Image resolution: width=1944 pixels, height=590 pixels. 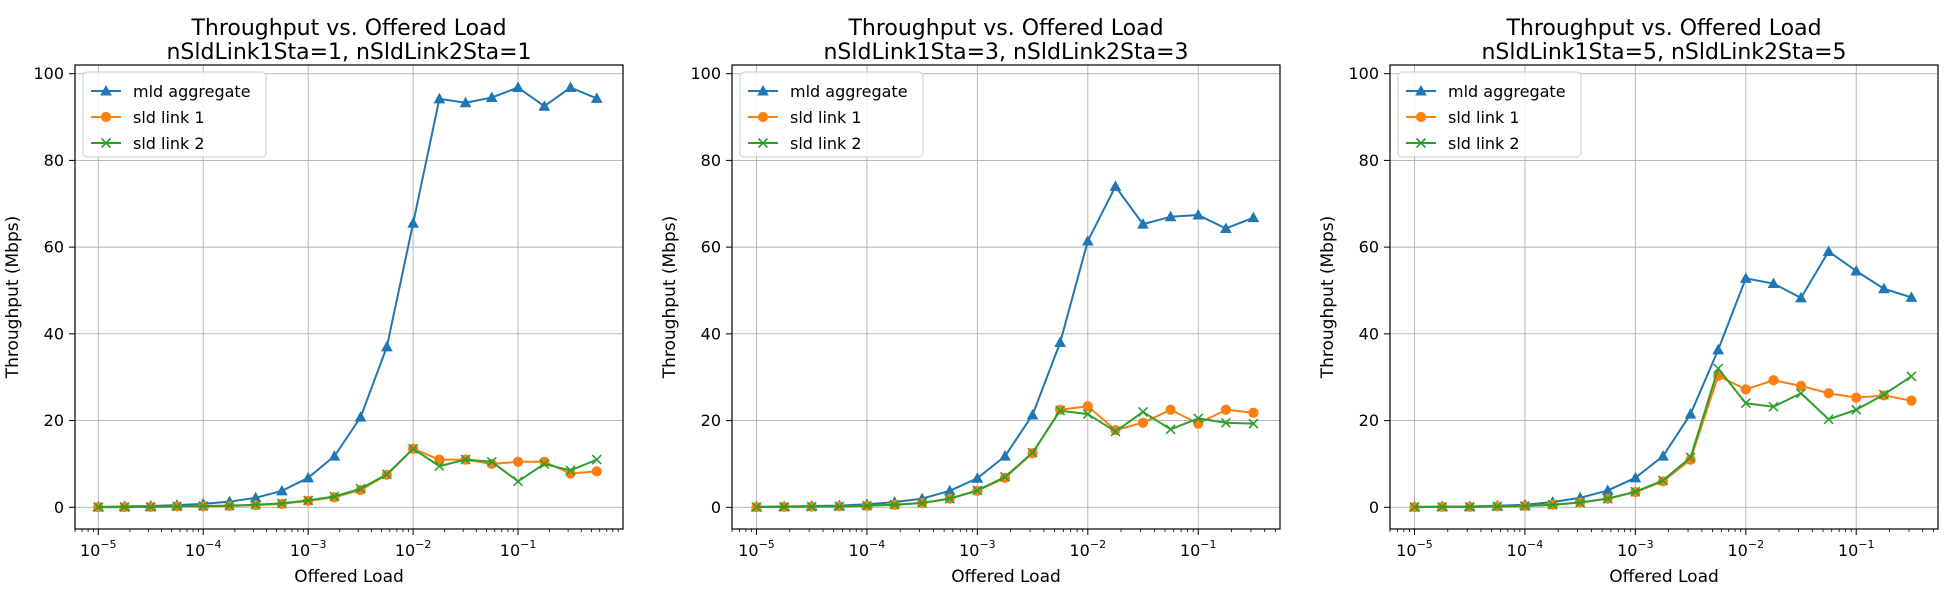 I want to click on x-tick-label: 10⁻⁵, so click(x=98, y=549).